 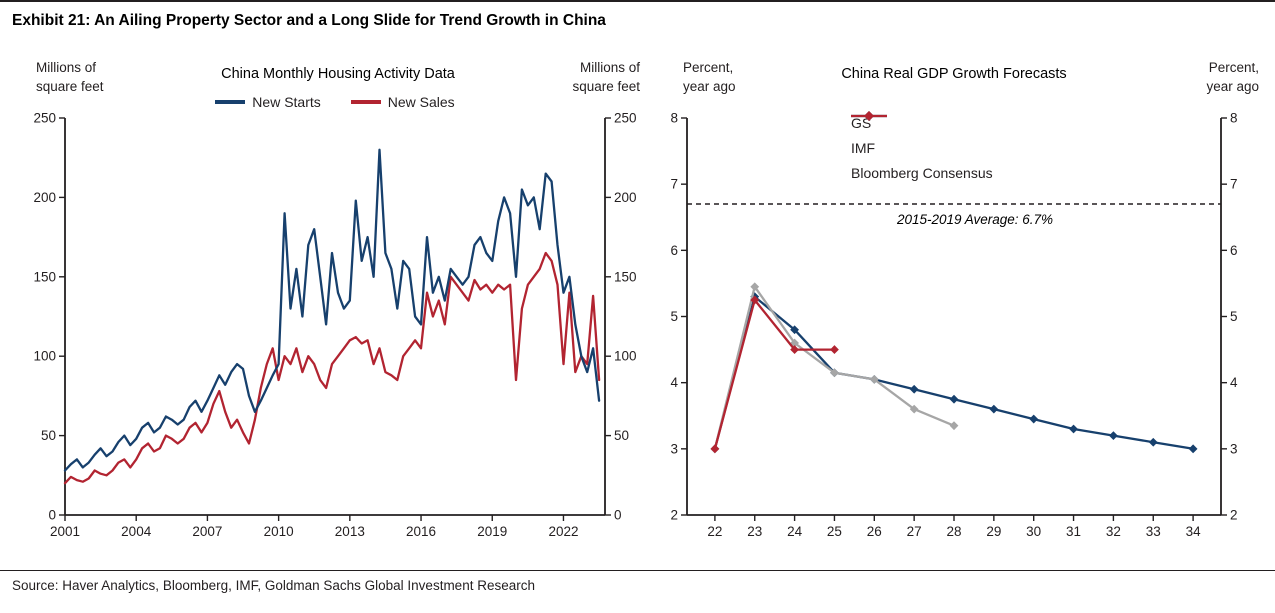 What do you see at coordinates (874, 531) in the screenshot?
I see `x-tick-label: 26` at bounding box center [874, 531].